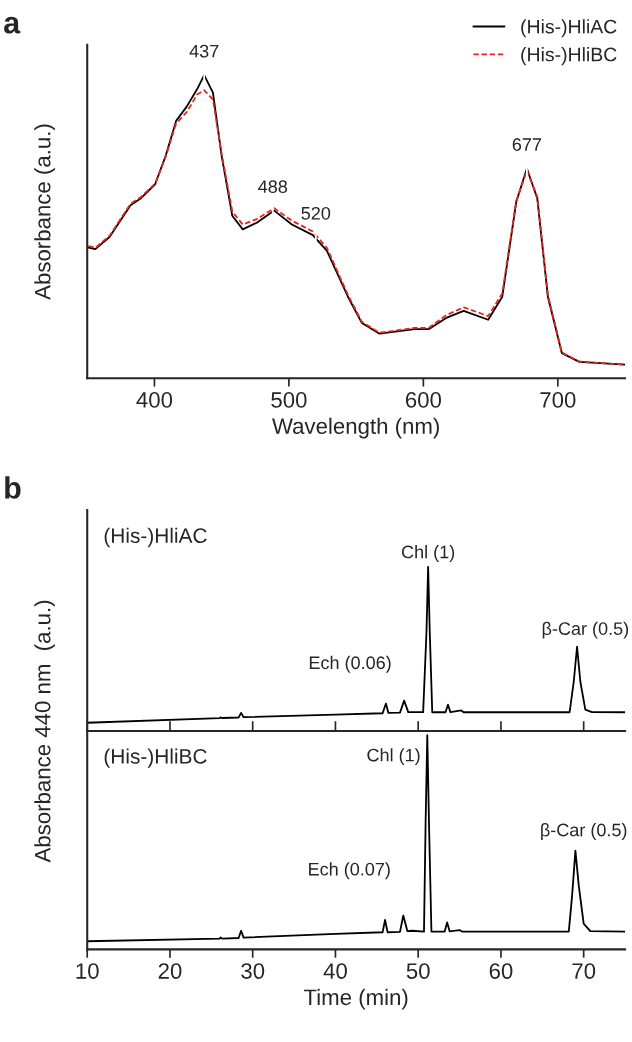 Image resolution: width=632 pixels, height=1042 pixels. Describe the element at coordinates (569, 28) in the screenshot. I see `legend-label: (His-)HliAC` at that location.